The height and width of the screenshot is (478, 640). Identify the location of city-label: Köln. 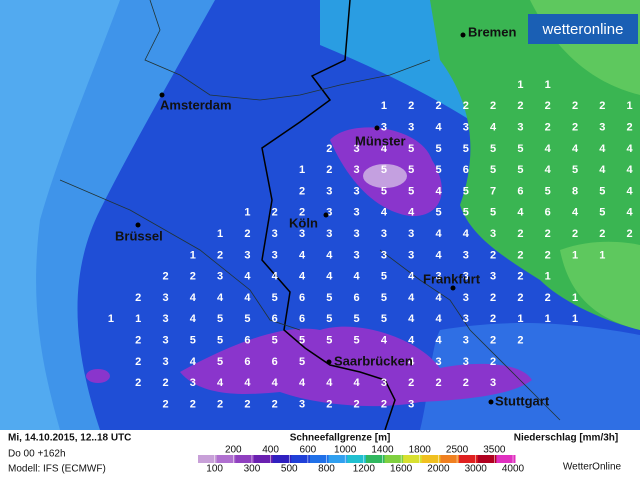
(303, 222).